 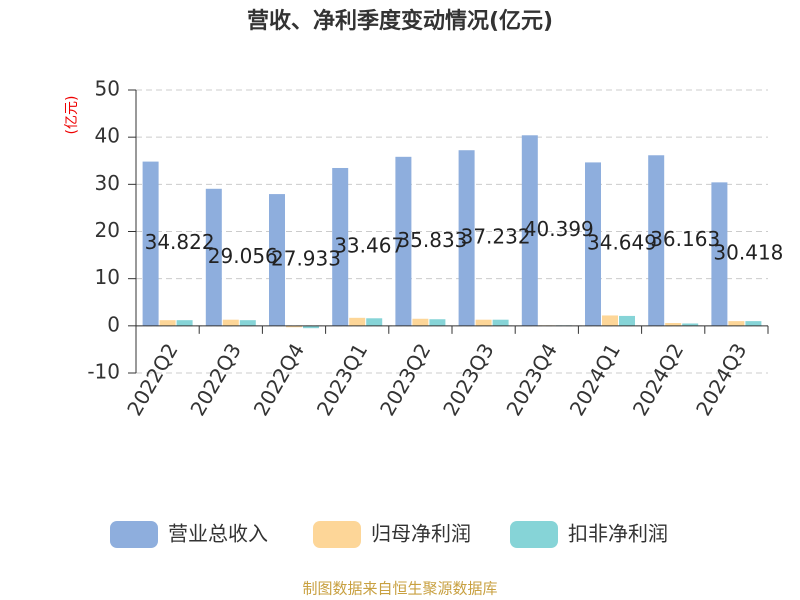 What do you see at coordinates (399, 589) in the screenshot?
I see `source-note: 制图数据来自恒生聚源数据库` at bounding box center [399, 589].